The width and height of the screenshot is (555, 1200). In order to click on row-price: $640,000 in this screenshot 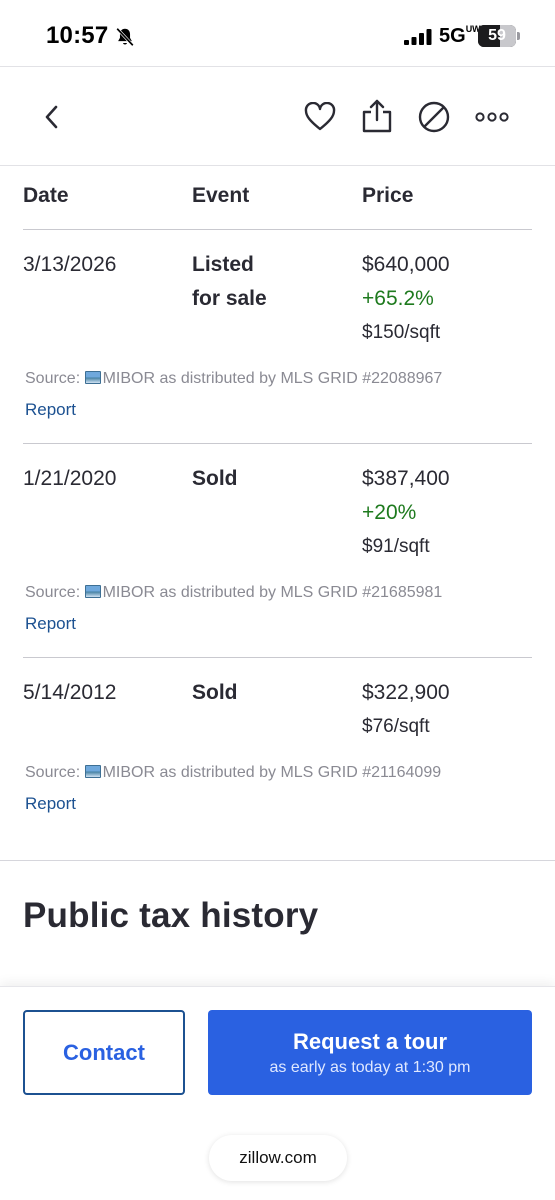, I will do `click(406, 264)`.